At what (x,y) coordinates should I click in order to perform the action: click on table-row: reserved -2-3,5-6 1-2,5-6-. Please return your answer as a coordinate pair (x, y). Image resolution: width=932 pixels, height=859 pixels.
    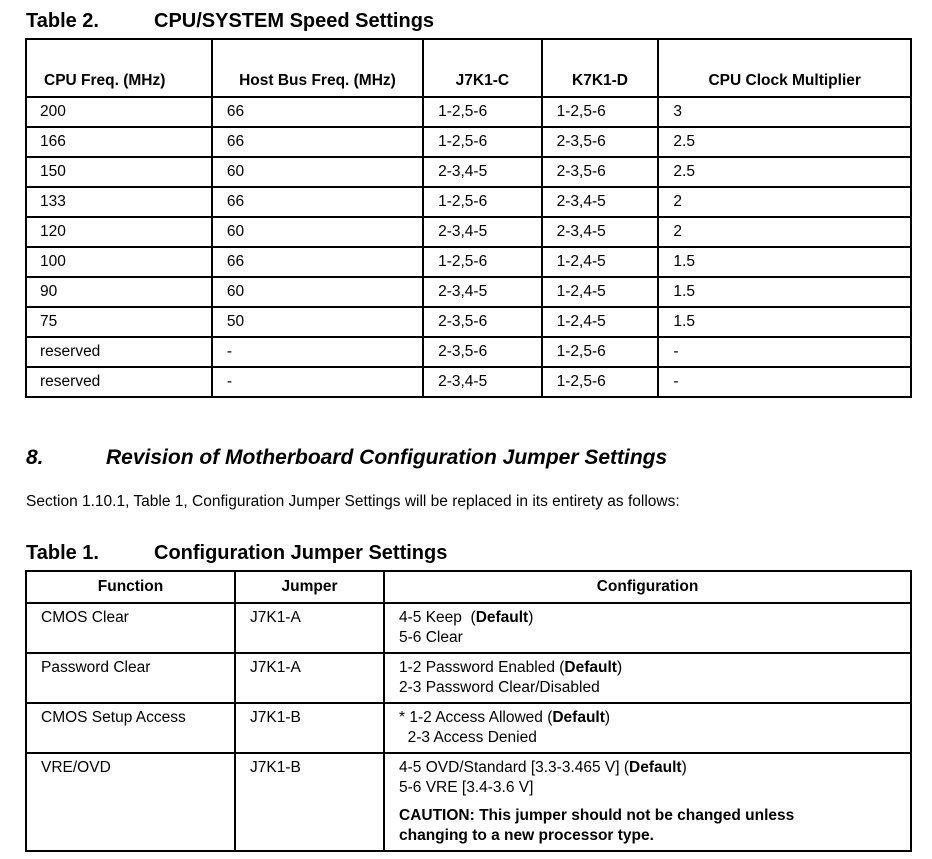
    Looking at the image, I should click on (468, 352).